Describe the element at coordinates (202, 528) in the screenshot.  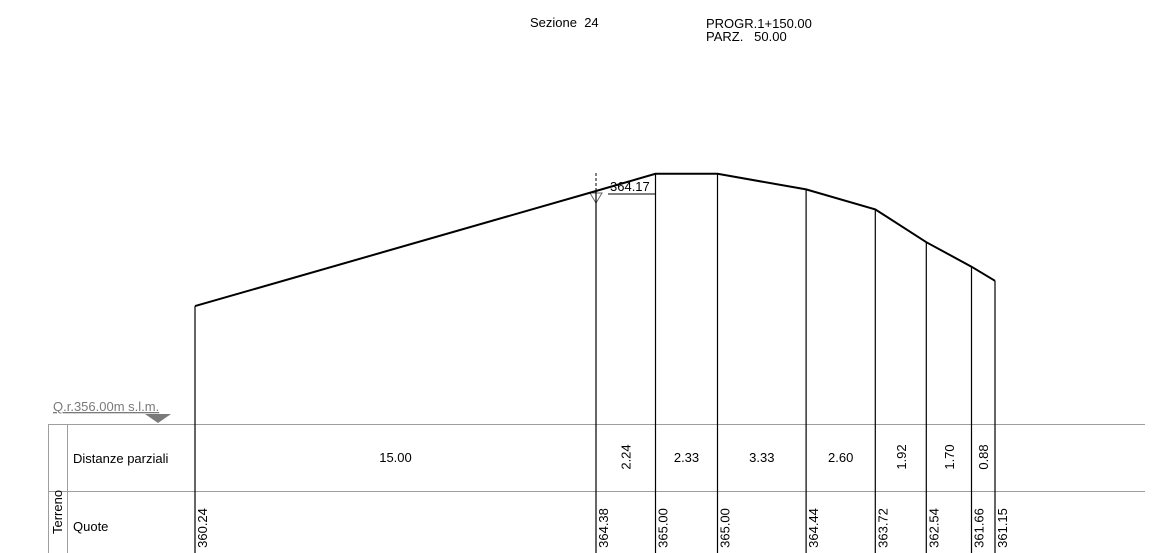
I see `elevation-label: 360.24` at that location.